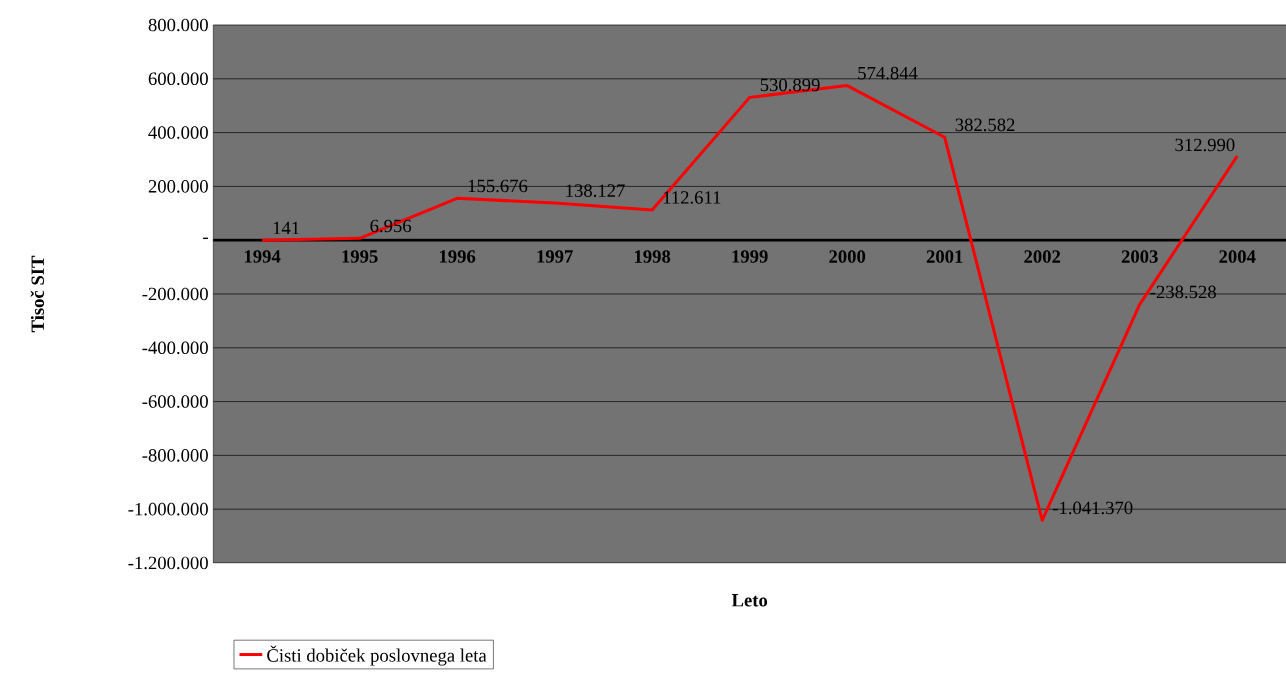  What do you see at coordinates (847, 256) in the screenshot?
I see `x-tick-label: 2000` at bounding box center [847, 256].